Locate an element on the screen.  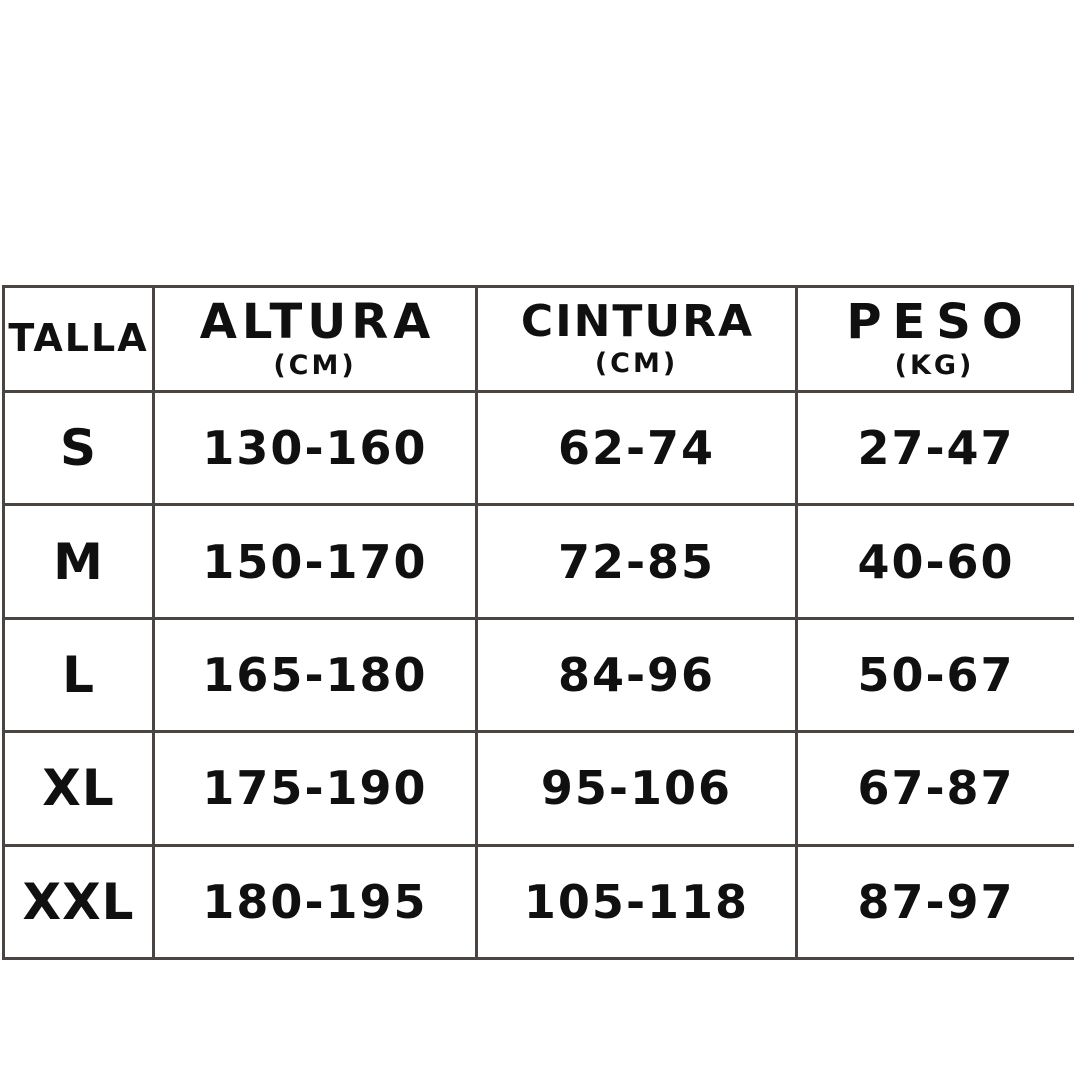
size-label-l: L is located at coordinates (78, 674).